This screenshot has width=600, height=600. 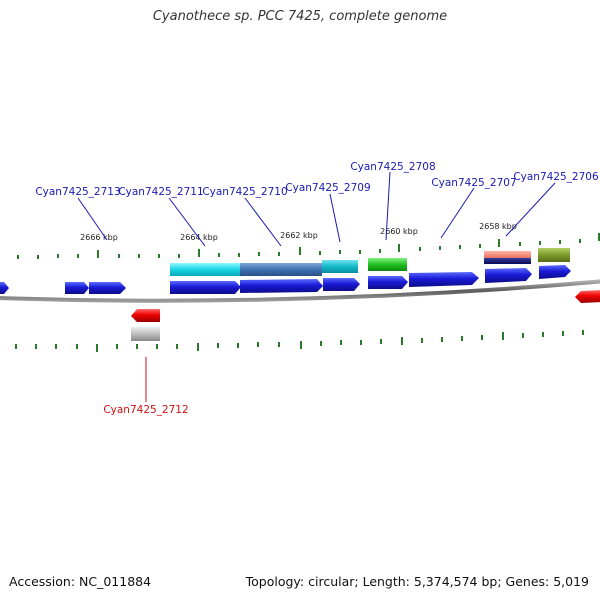 I want to click on reverse-ruler-ticks, so click(x=299, y=341).